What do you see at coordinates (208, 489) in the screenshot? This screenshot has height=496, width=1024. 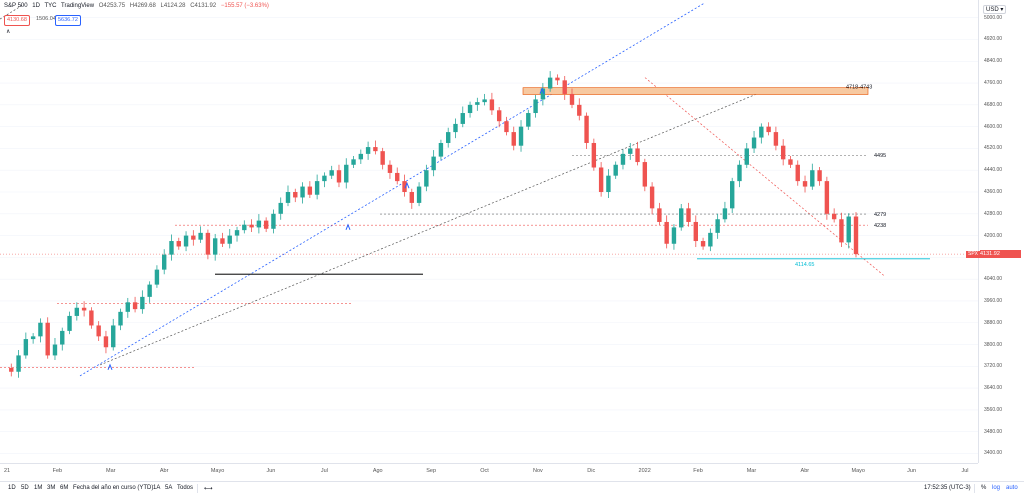 I see `goto-date-icon: ⟷` at bounding box center [208, 489].